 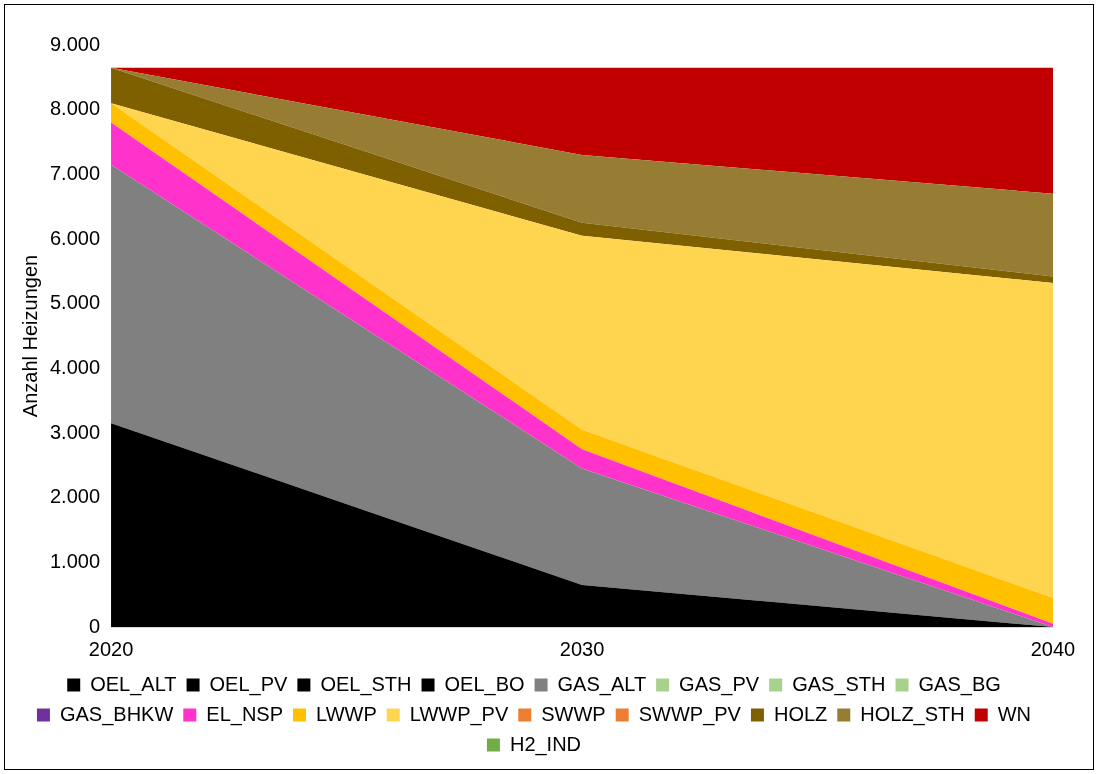 What do you see at coordinates (249, 684) in the screenshot?
I see `legend-label: OEL_PV` at bounding box center [249, 684].